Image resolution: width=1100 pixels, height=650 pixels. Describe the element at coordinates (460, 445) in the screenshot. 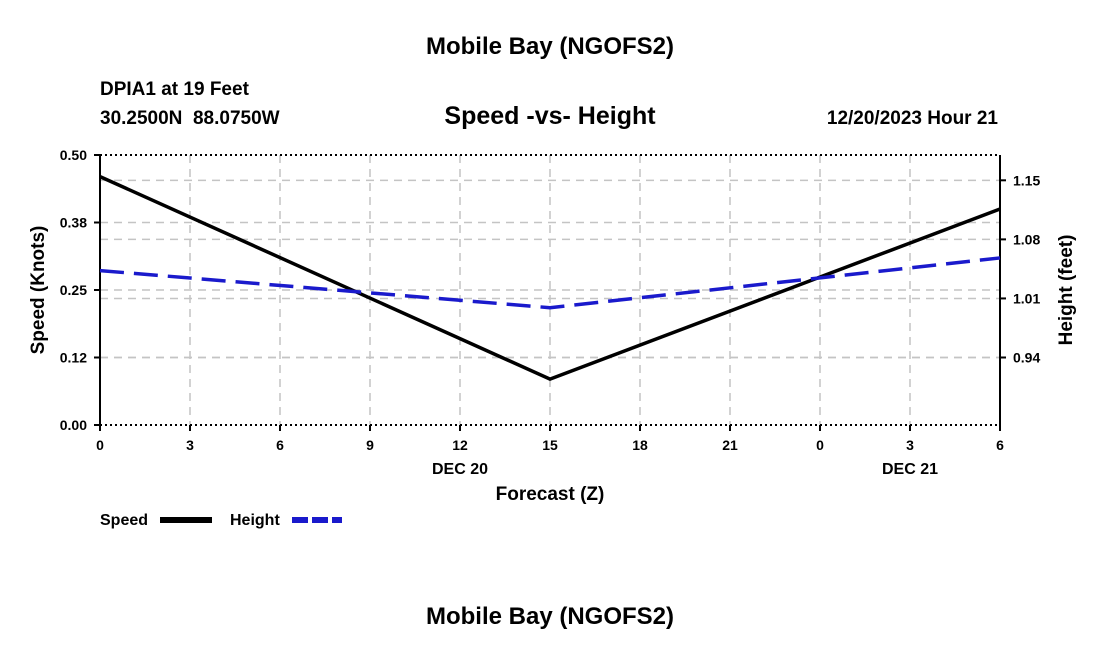

I see `x-tick-label: 12` at that location.